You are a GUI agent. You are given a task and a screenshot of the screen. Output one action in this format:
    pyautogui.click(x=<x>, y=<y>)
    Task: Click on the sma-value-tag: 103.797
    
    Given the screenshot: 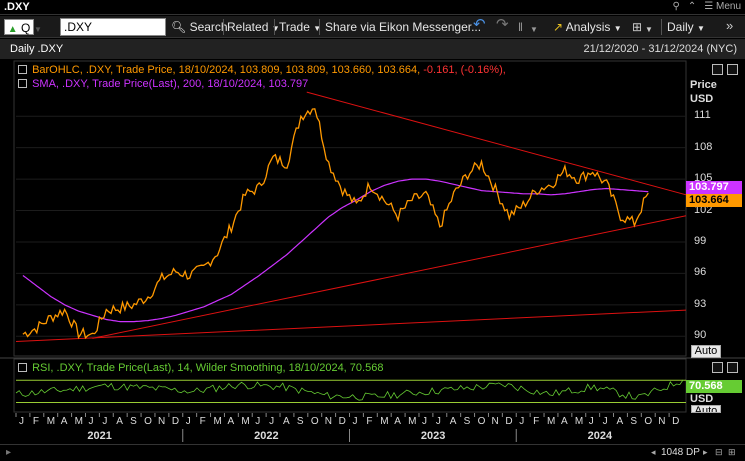 What is the action you would take?
    pyautogui.click(x=714, y=187)
    